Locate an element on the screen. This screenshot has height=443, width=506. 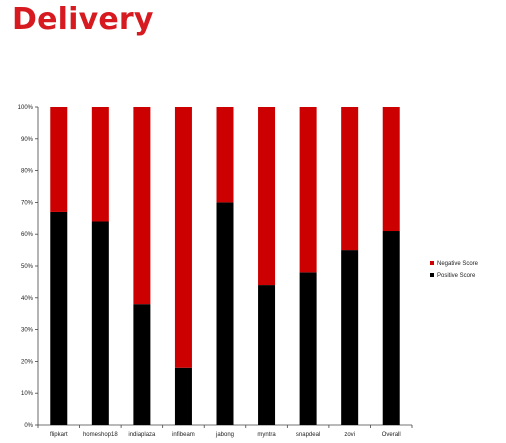
legend-label: Negative Score is located at coordinates (458, 264).